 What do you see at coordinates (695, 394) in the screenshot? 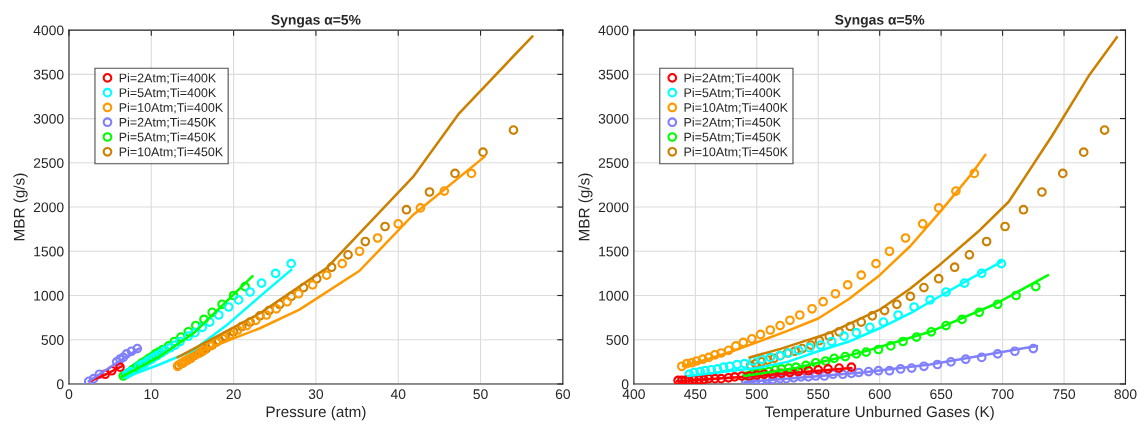
I see `x-tick-label: 450` at bounding box center [695, 394].